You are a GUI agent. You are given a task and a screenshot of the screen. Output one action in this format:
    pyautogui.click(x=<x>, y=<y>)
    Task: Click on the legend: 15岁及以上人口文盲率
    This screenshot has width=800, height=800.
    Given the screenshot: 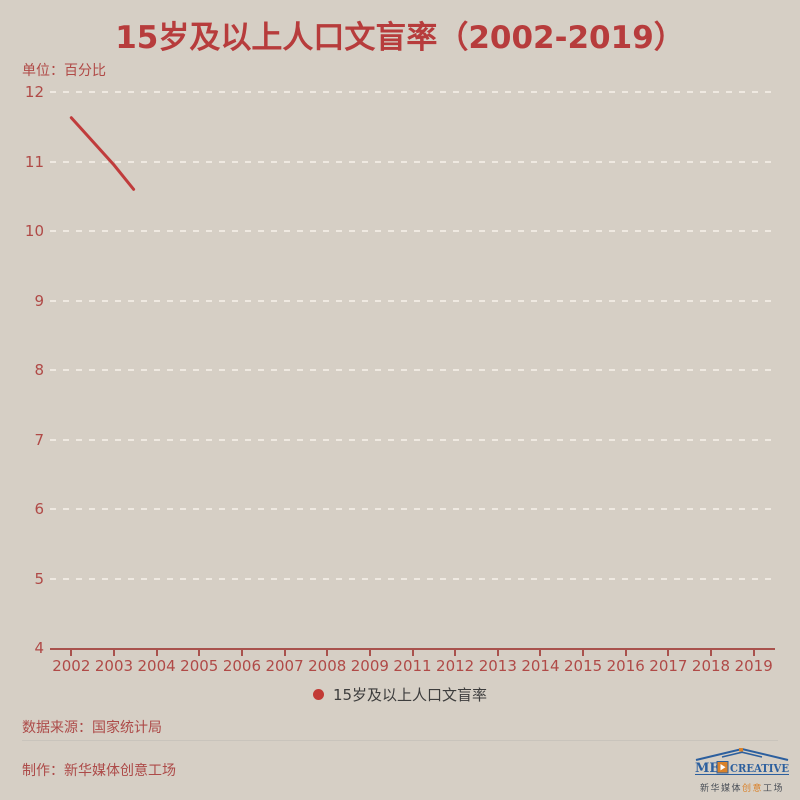 What is the action you would take?
    pyautogui.click(x=400, y=694)
    